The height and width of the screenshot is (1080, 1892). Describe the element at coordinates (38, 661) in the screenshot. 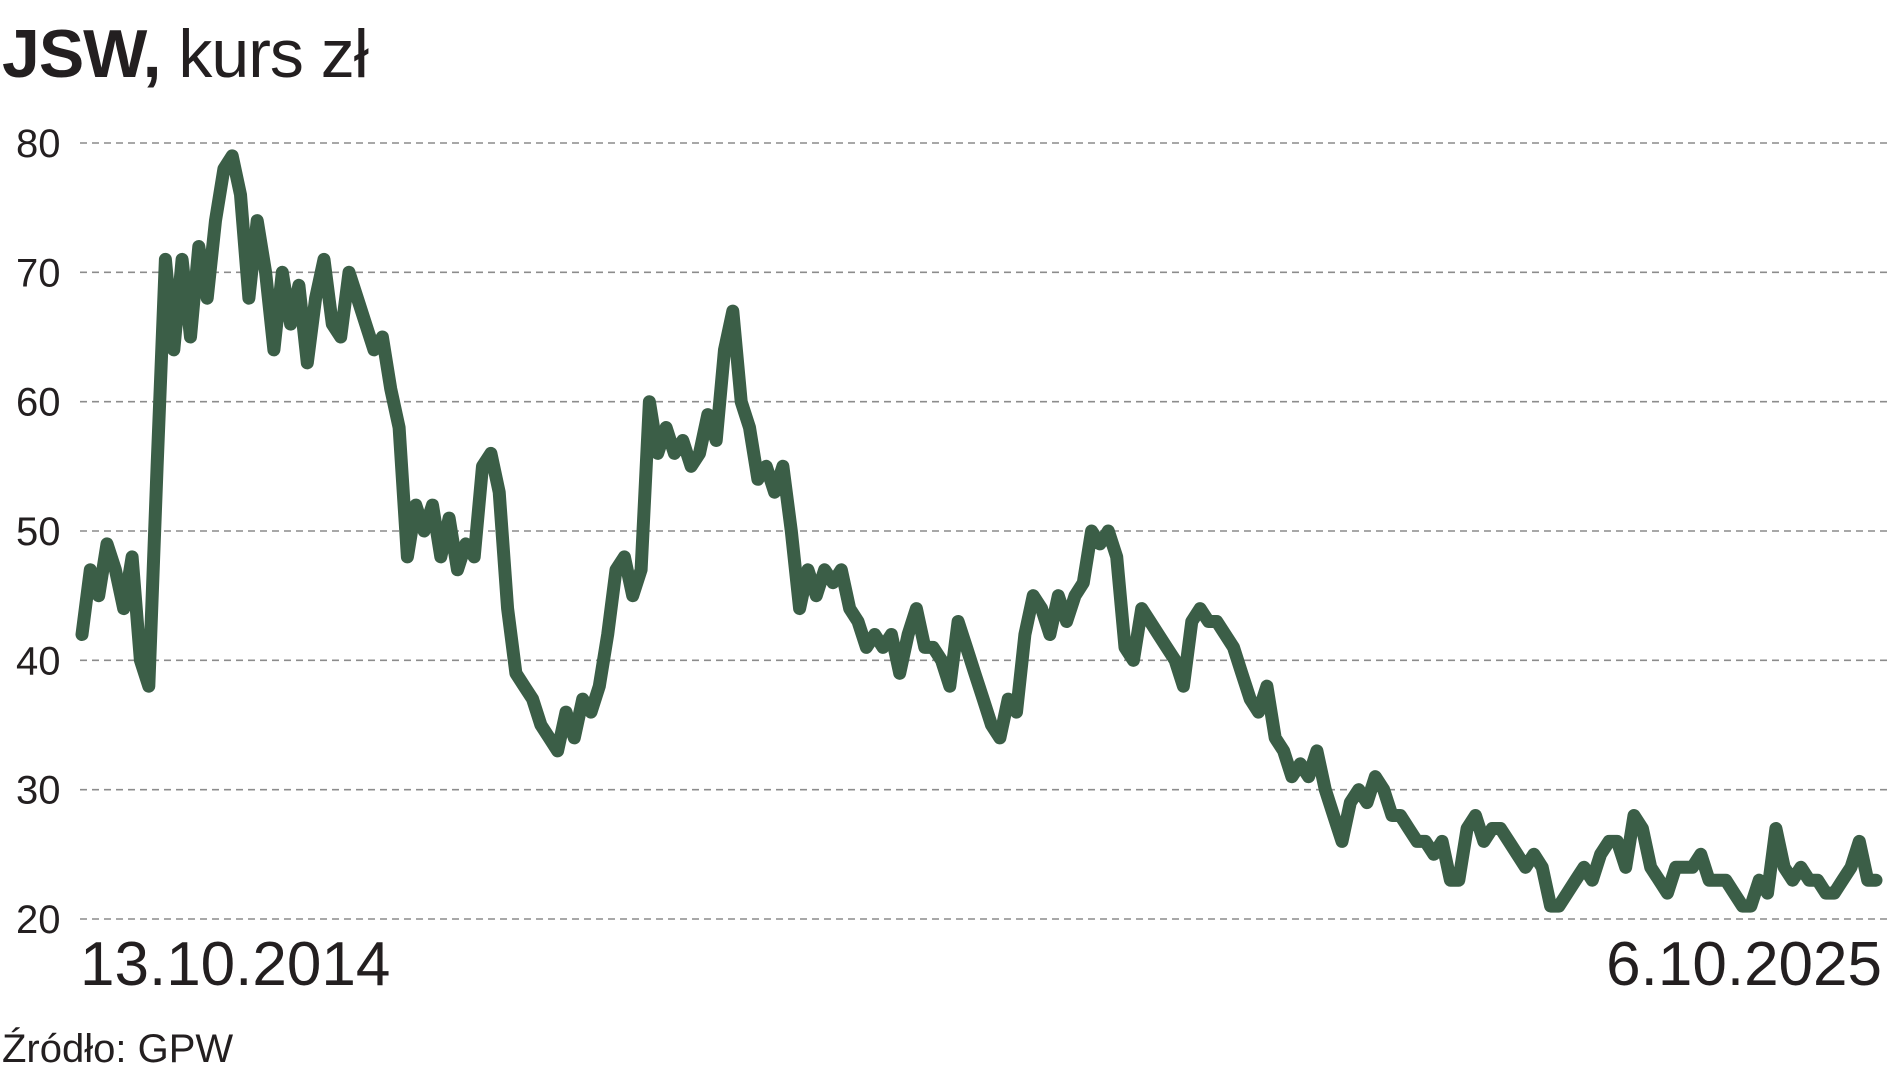

I see `y-tick-label-40: 40` at that location.